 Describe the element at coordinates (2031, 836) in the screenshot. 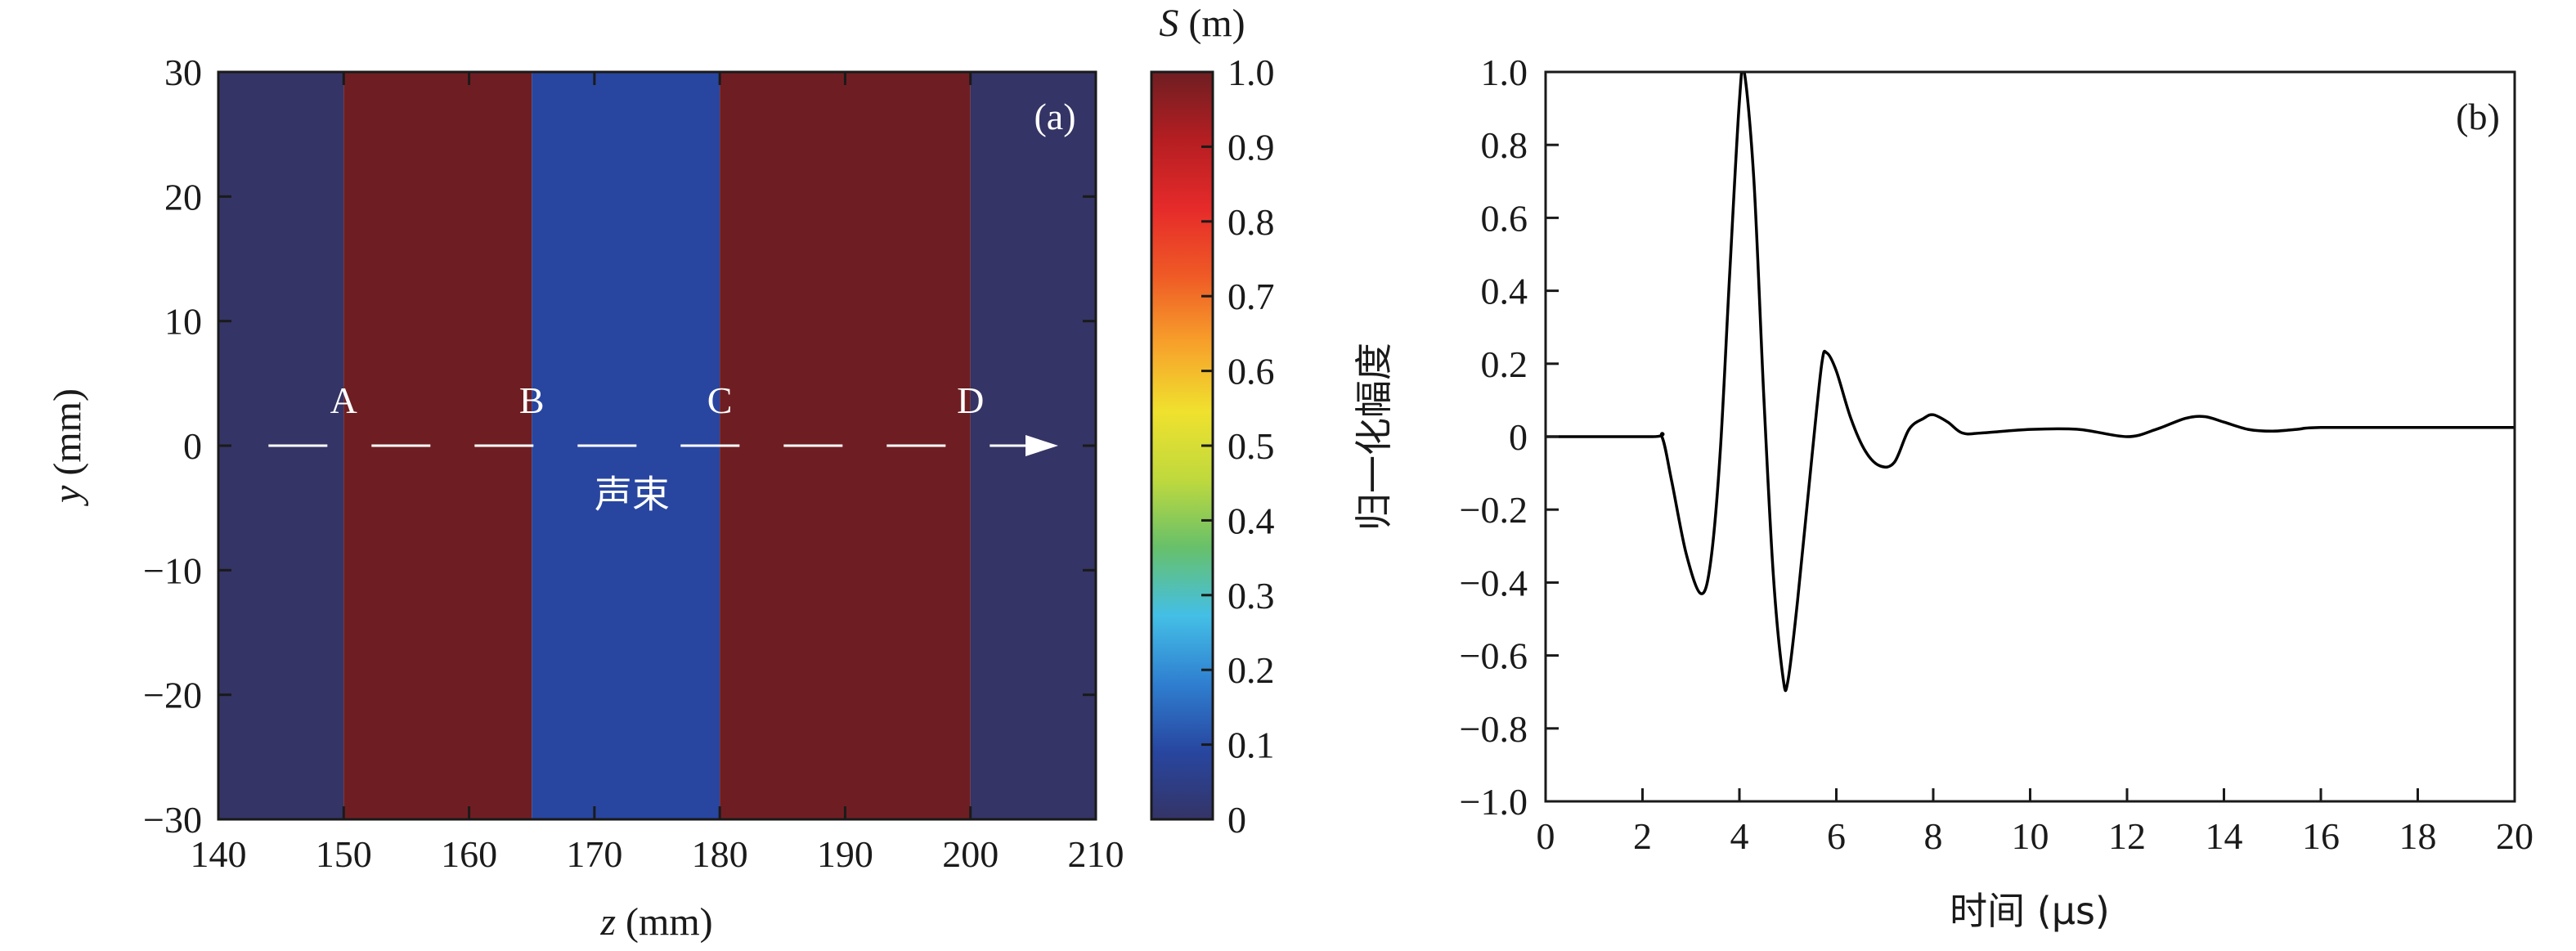

I see `x-tick-label: 10` at that location.